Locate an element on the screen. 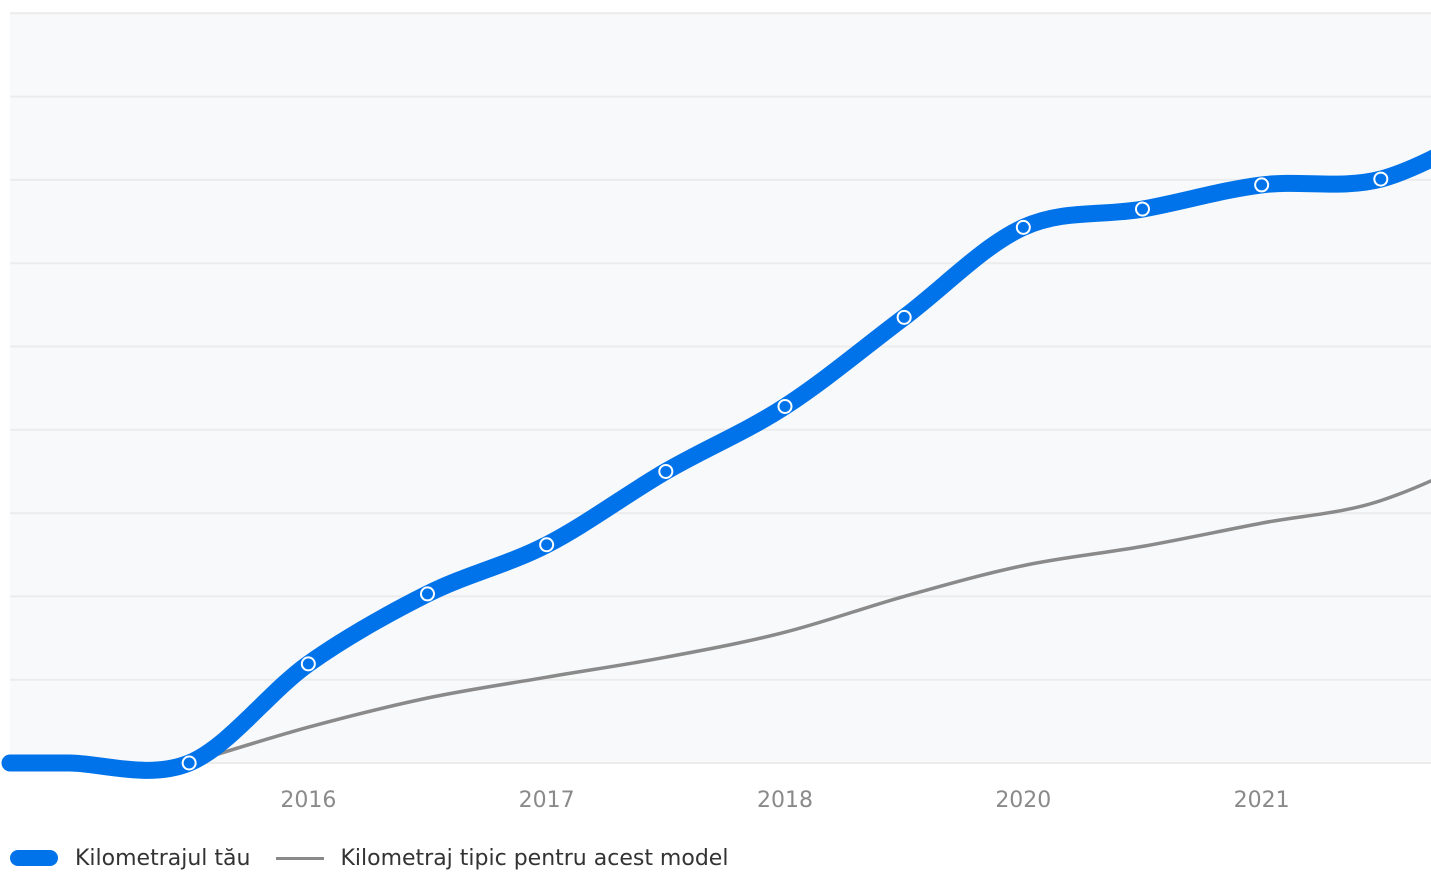  x-tick-label: 2016 is located at coordinates (308, 800).